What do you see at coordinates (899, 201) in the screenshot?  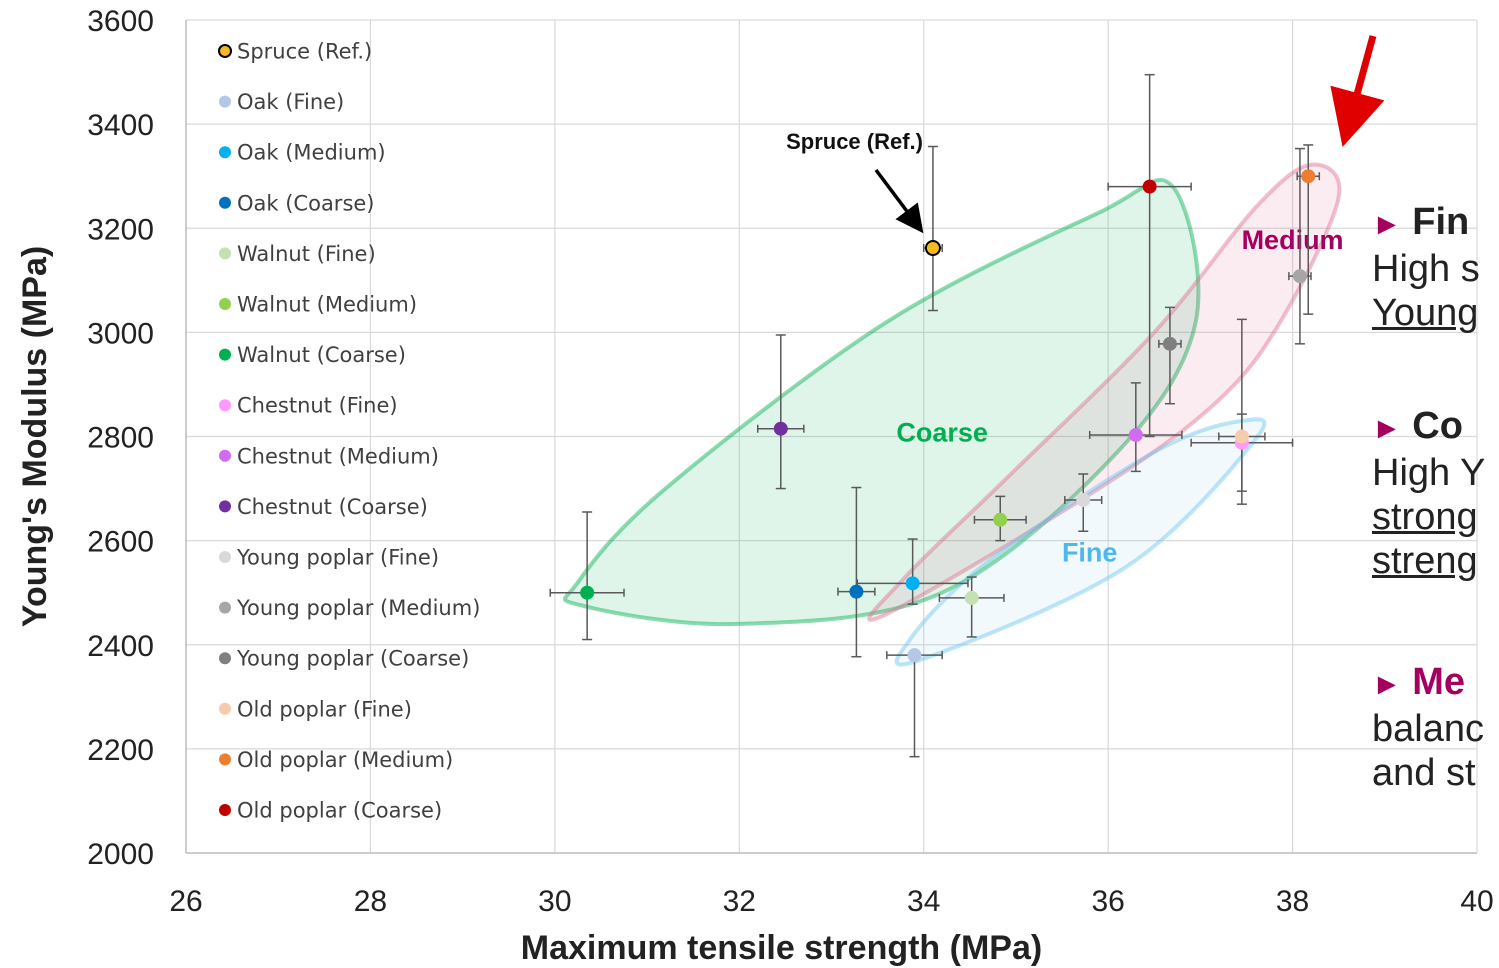 I see `black-arrow-icon` at bounding box center [899, 201].